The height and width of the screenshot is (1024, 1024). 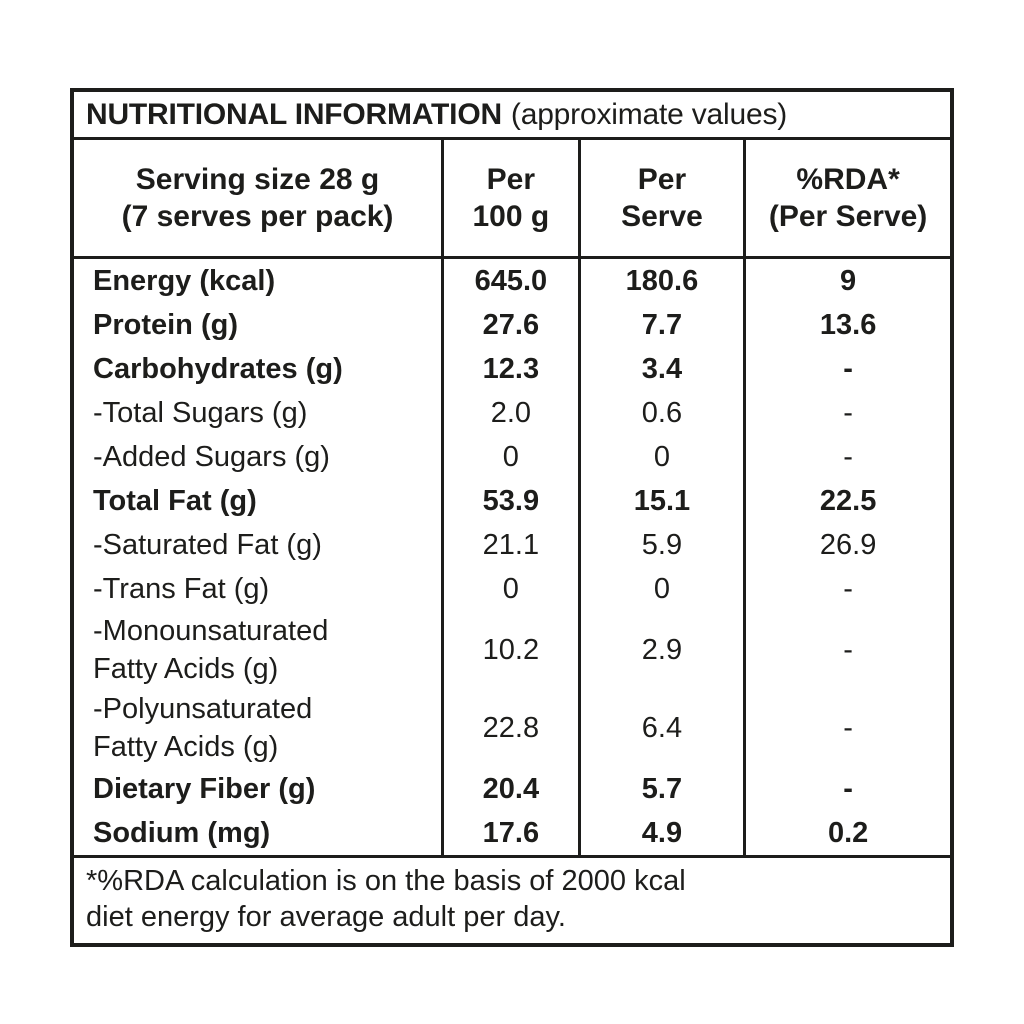 What do you see at coordinates (660, 789) in the screenshot?
I see `value-per-serve: 5.7` at bounding box center [660, 789].